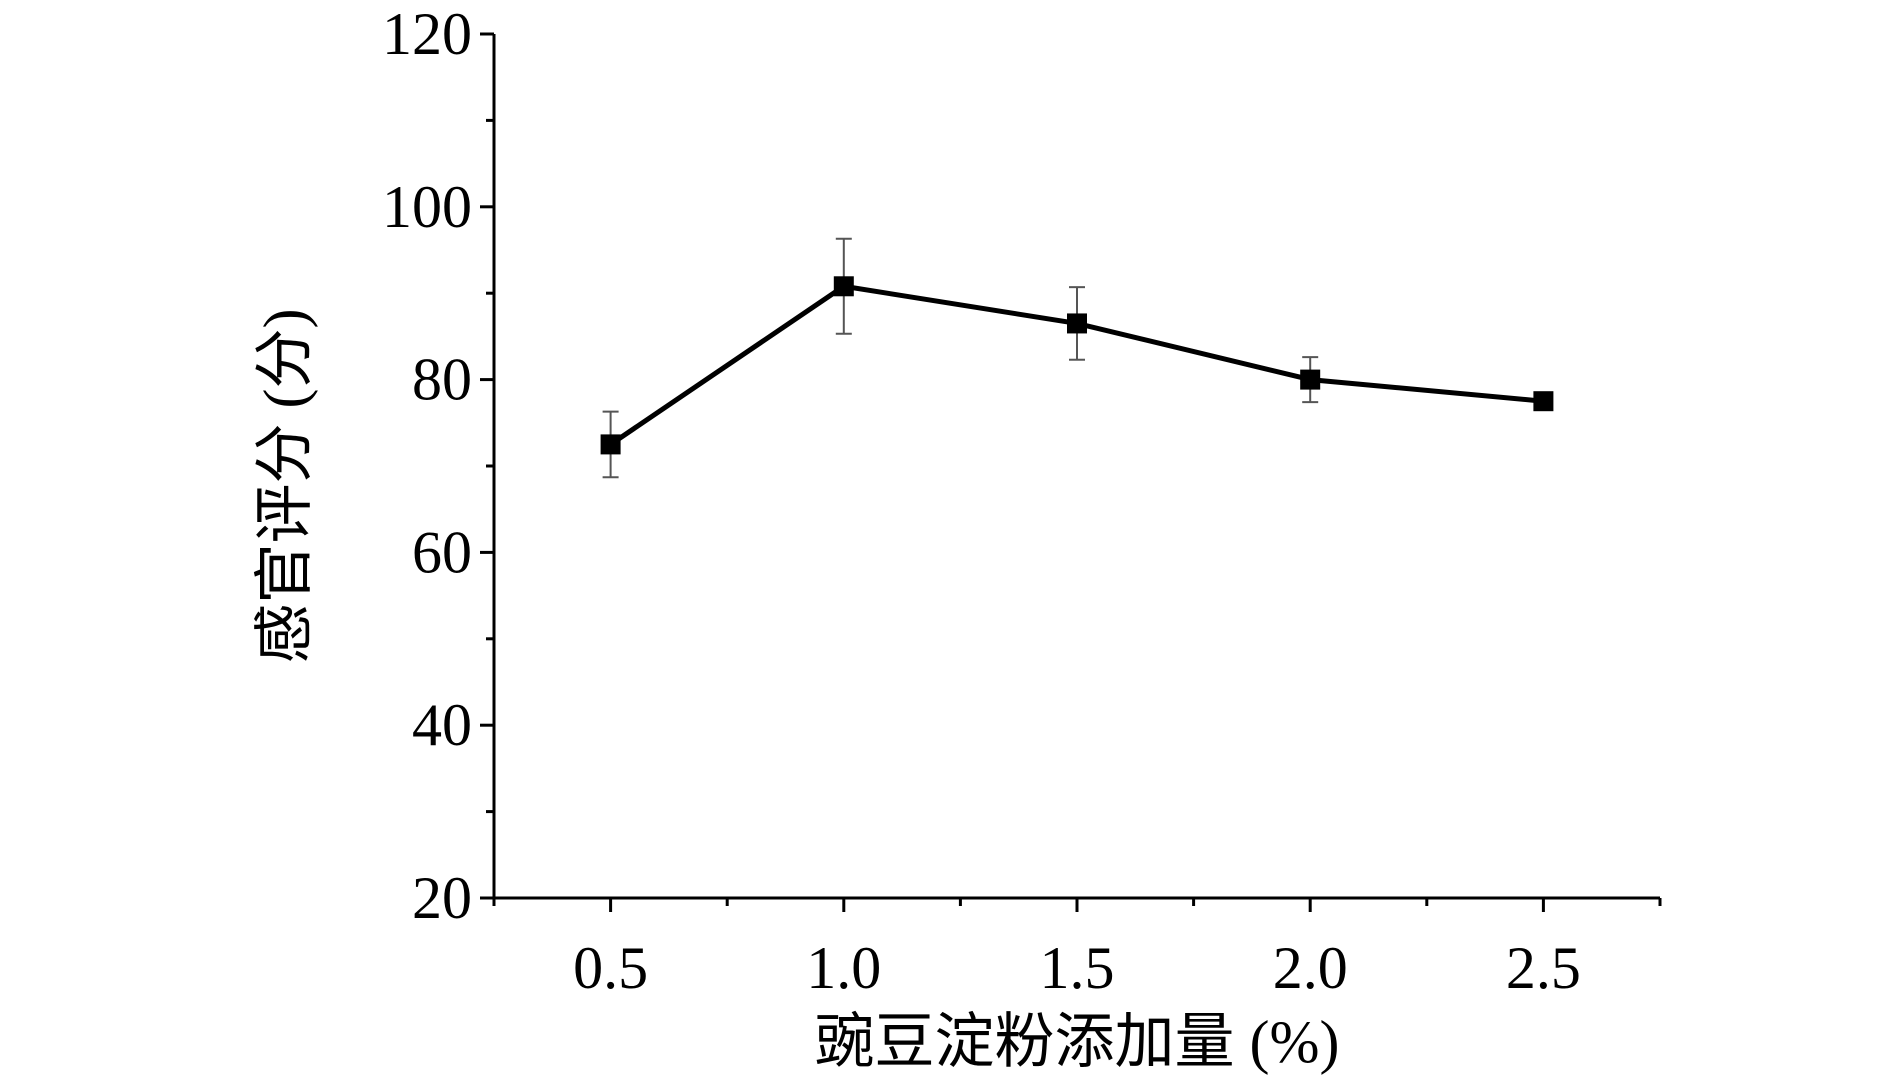 The width and height of the screenshot is (1890, 1083). What do you see at coordinates (610, 968) in the screenshot?
I see `x-tick-label: 0.5` at bounding box center [610, 968].